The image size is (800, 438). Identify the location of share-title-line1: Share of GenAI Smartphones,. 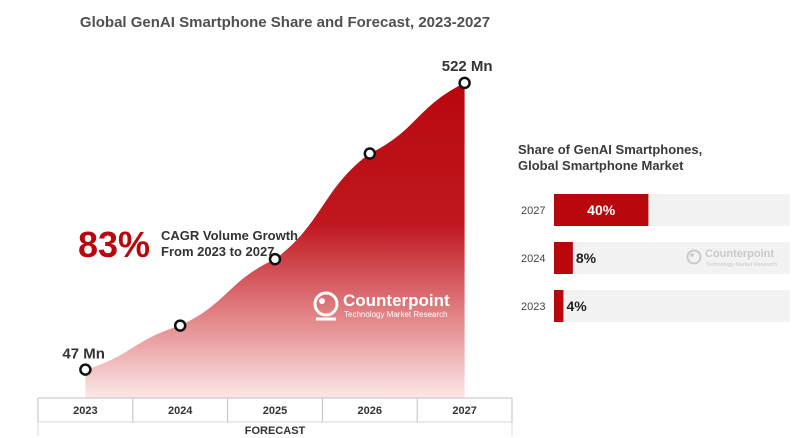
(610, 149).